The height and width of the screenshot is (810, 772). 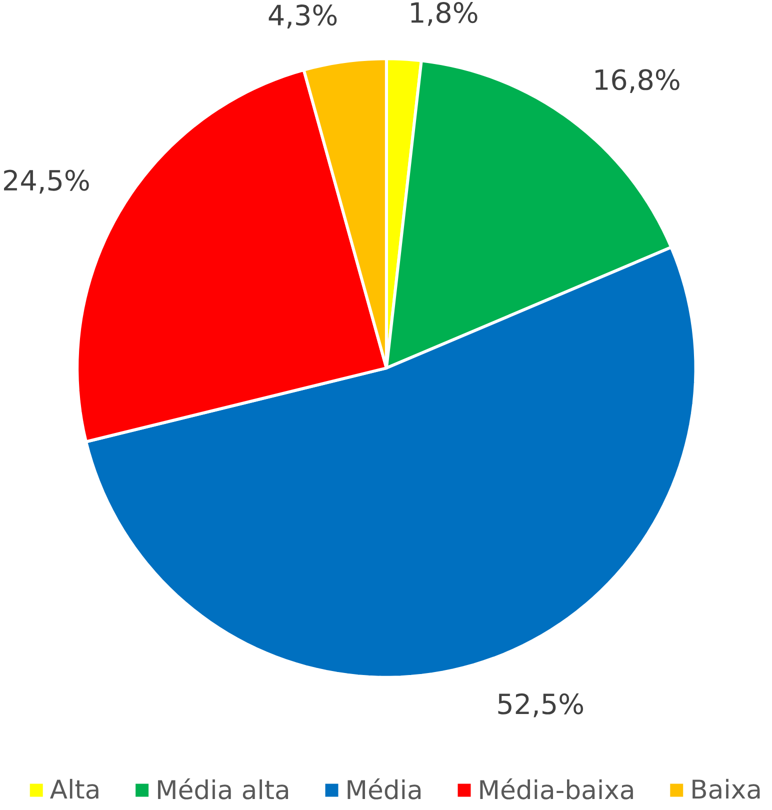 I want to click on data-label: 1,8%, so click(x=444, y=14).